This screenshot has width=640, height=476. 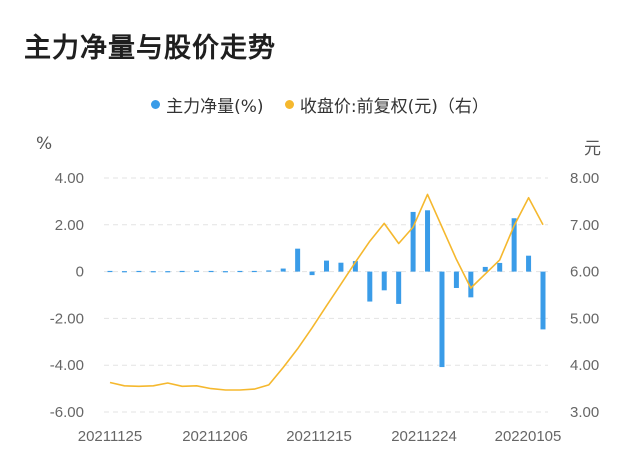 What do you see at coordinates (394, 107) in the screenshot?
I see `legend-label-close-price: 收盘价:前复权(元)（右）` at bounding box center [394, 107].